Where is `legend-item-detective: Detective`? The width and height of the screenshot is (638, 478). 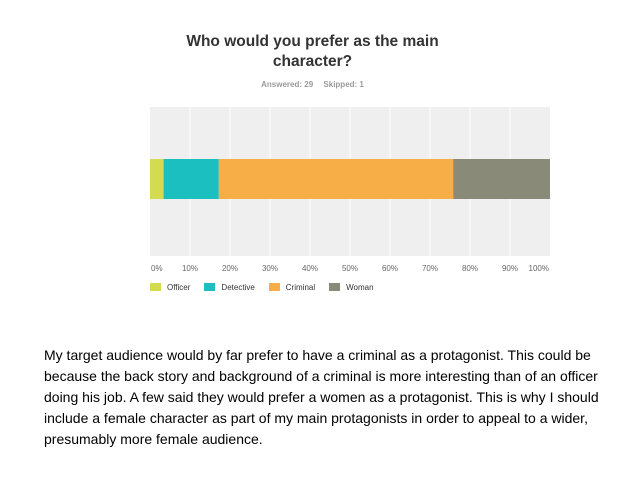
legend-item-detective: Detective is located at coordinates (229, 287).